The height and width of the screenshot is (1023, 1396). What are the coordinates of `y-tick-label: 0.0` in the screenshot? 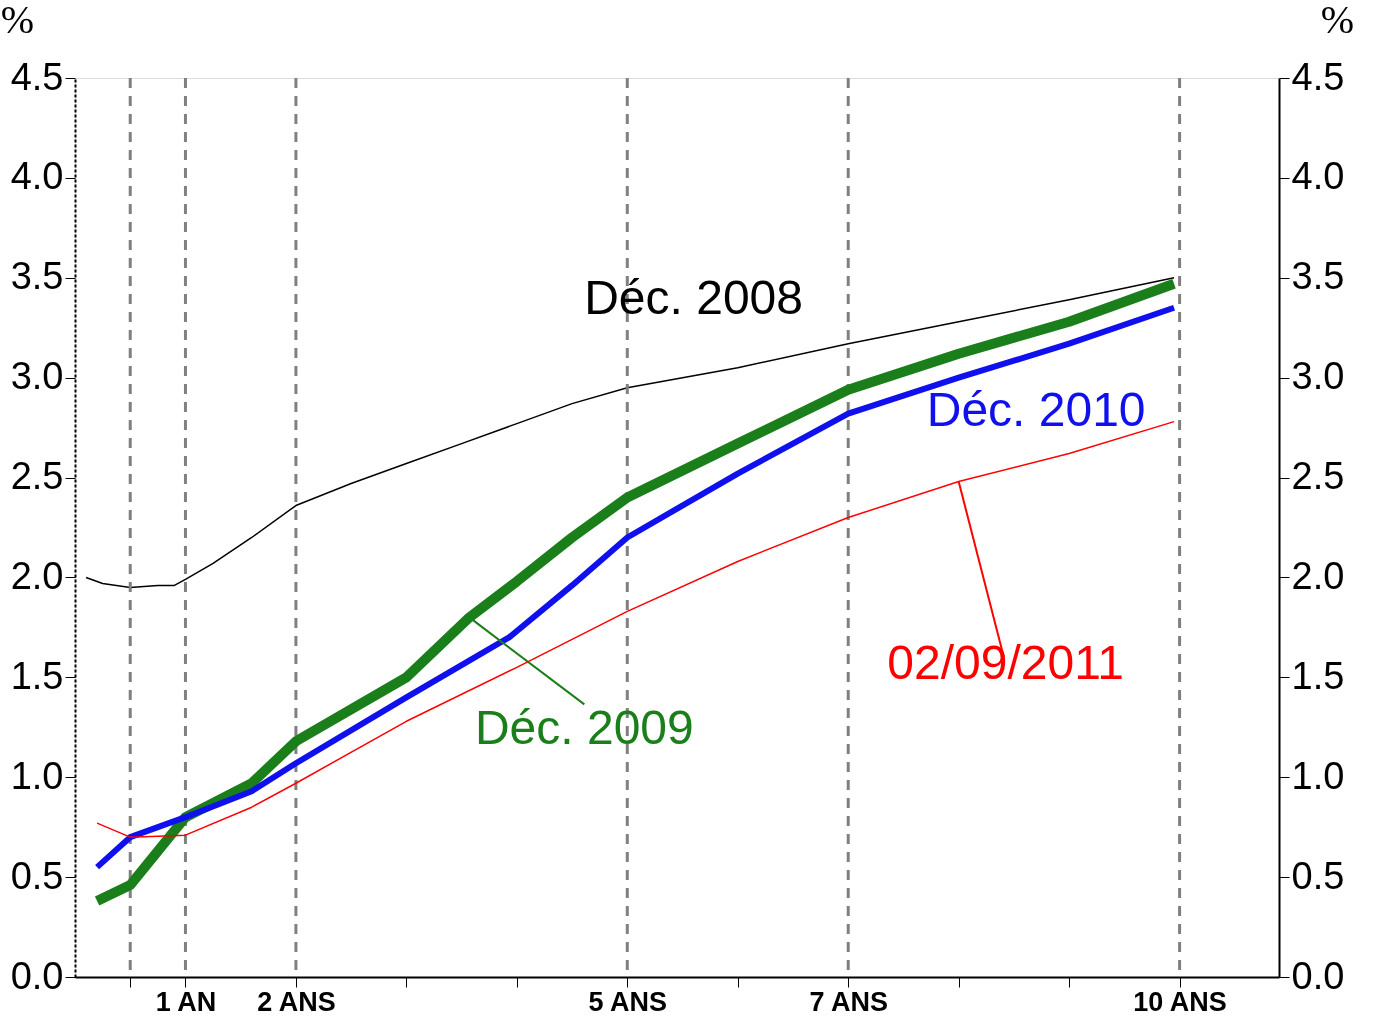 It's located at (37, 975).